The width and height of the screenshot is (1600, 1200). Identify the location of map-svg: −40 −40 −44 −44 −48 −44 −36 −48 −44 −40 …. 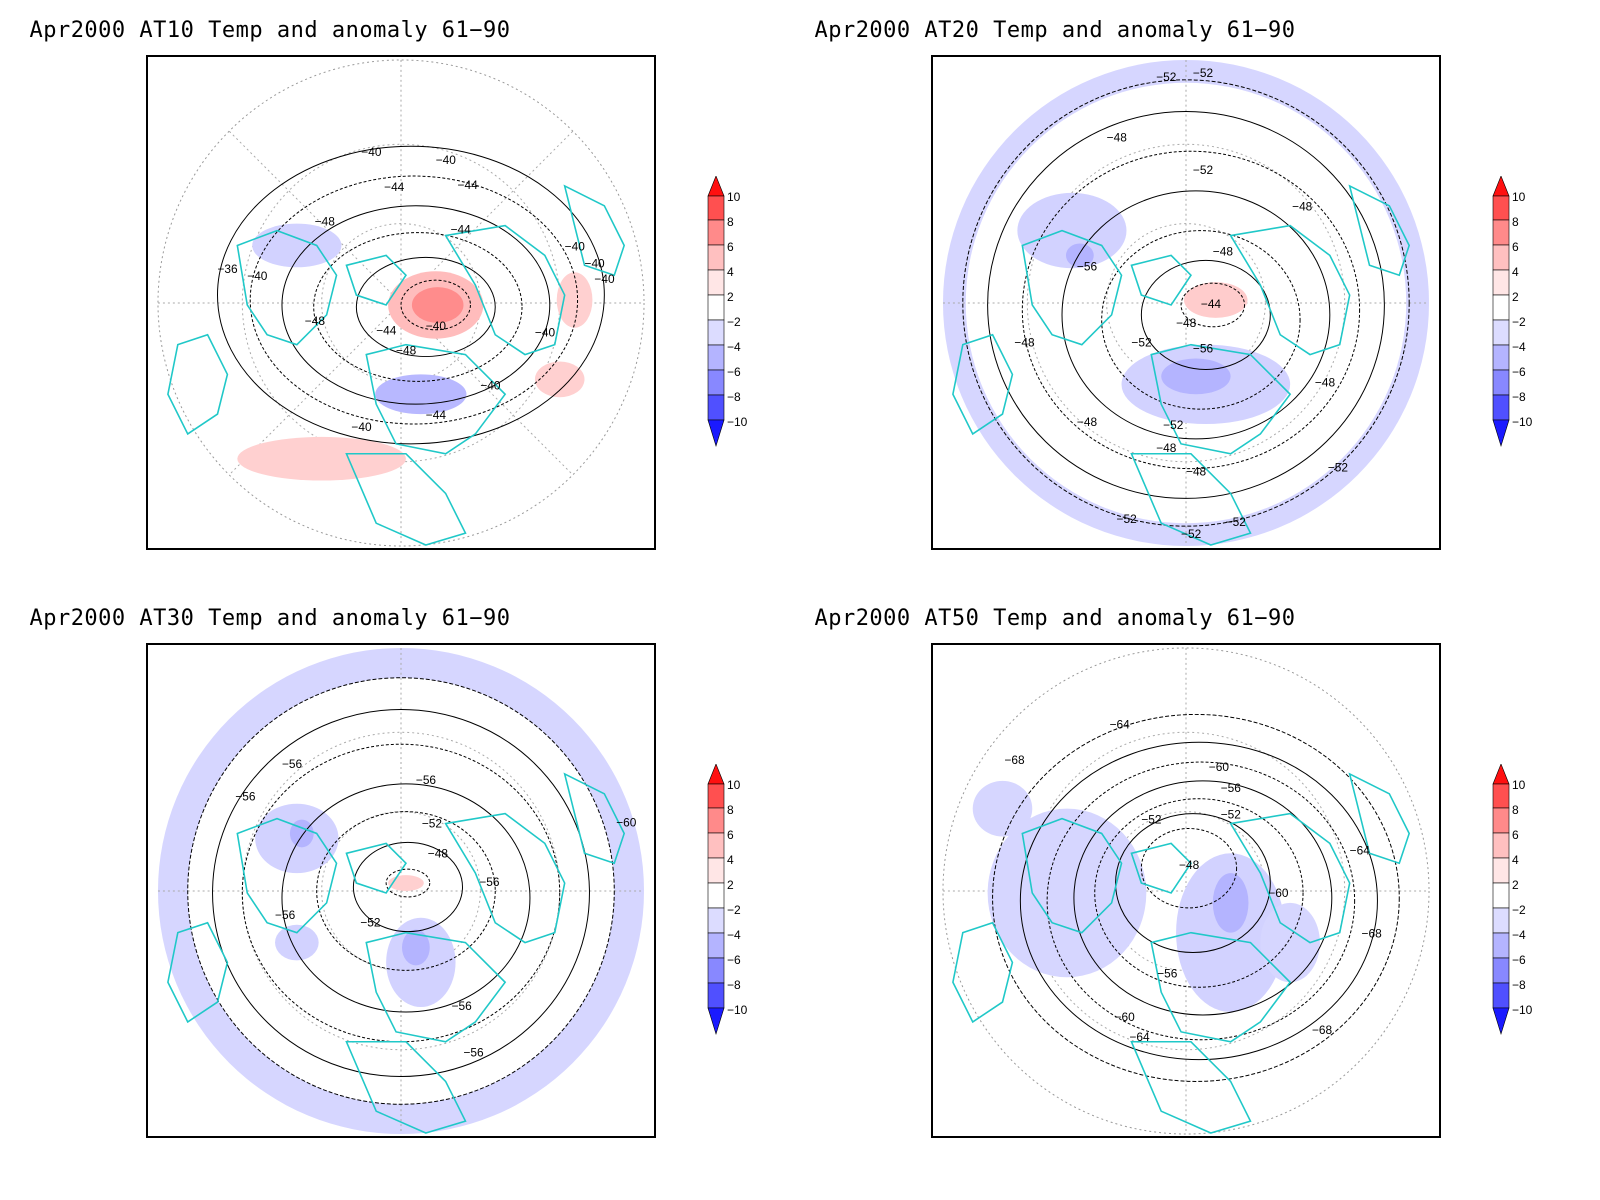
(401, 303).